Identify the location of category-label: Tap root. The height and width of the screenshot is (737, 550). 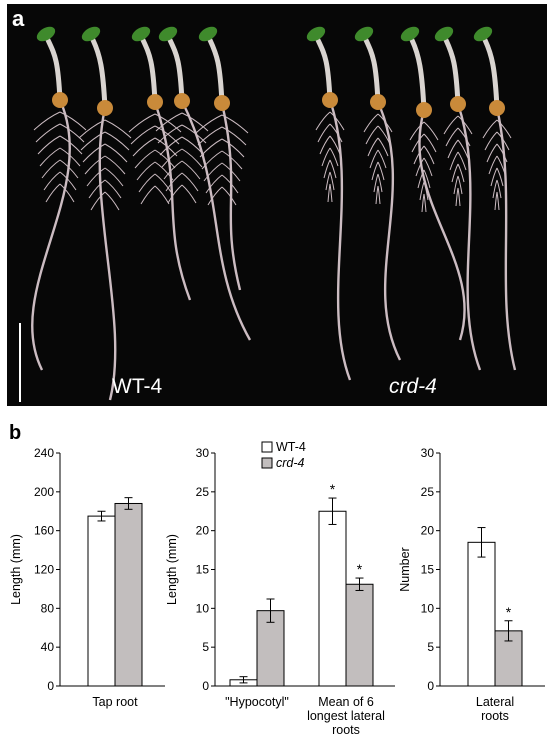
(115, 702).